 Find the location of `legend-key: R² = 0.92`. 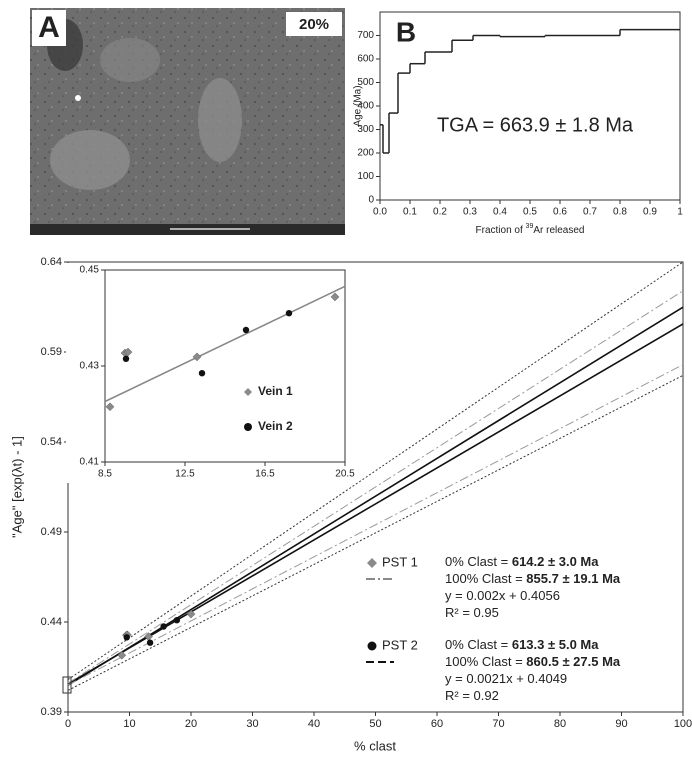

legend-key: R² = 0.92 is located at coordinates (472, 695).